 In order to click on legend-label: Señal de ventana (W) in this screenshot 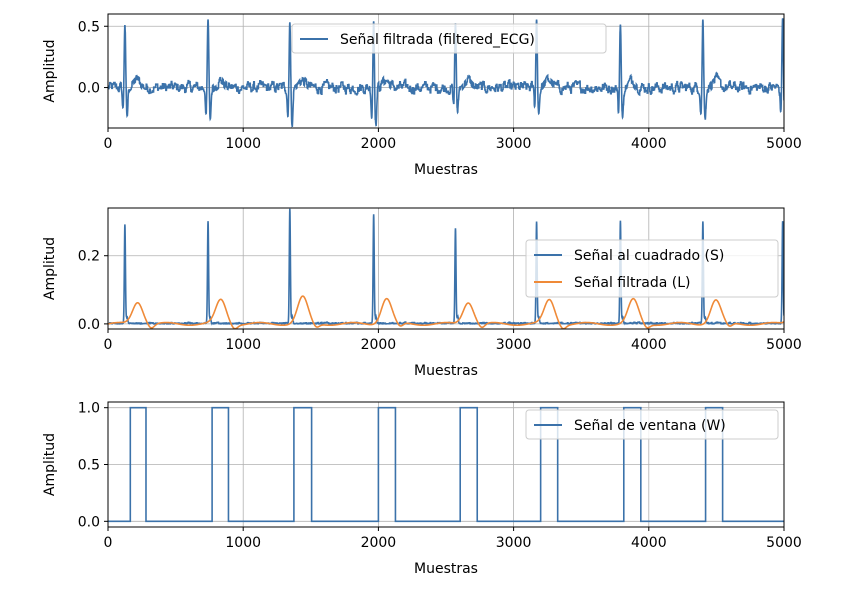, I will do `click(650, 426)`.